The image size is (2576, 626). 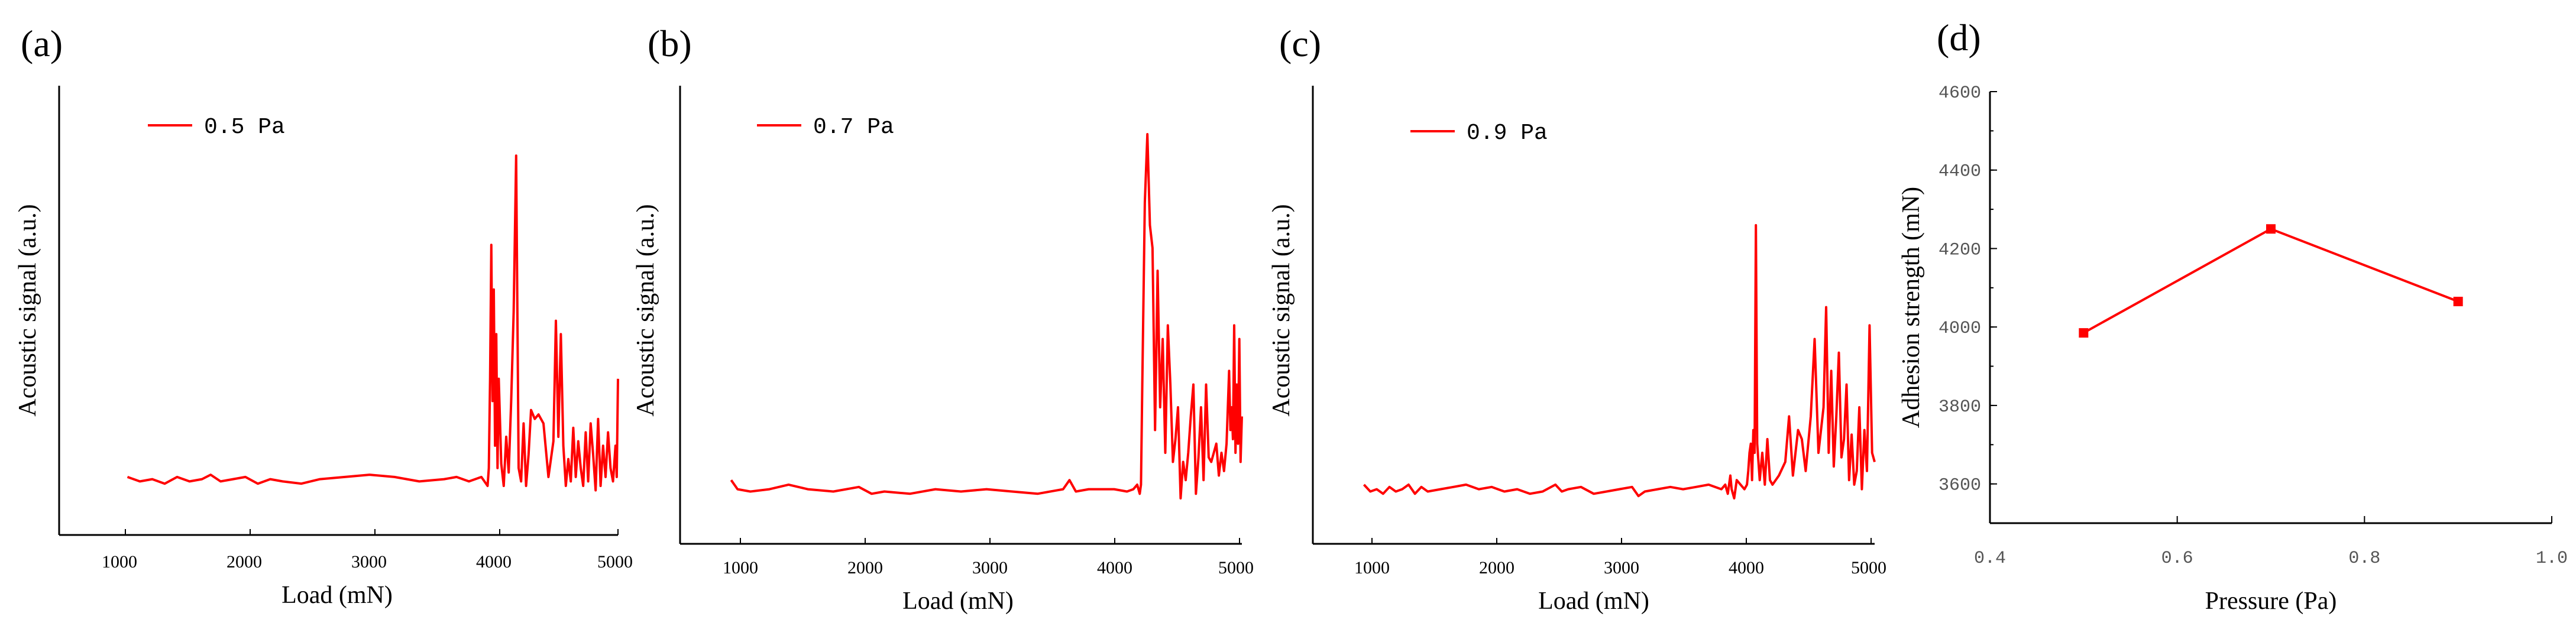 What do you see at coordinates (245, 128) in the screenshot?
I see `panel-a-legend-label: 0.5 Pa` at bounding box center [245, 128].